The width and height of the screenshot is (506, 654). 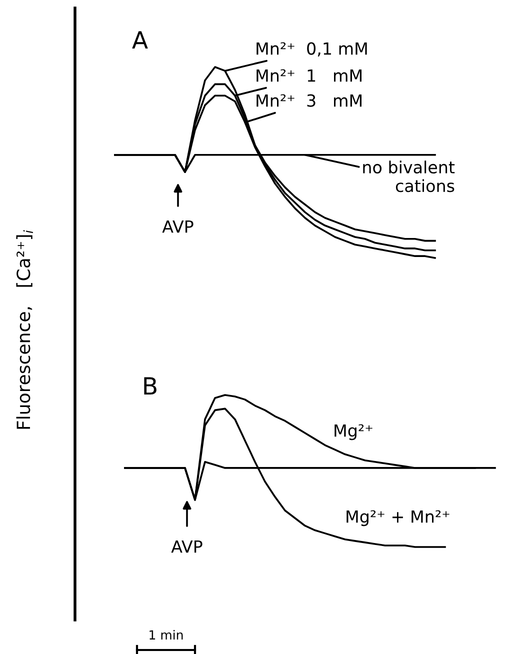 What do you see at coordinates (140, 40) in the screenshot?
I see `chart-title: A` at bounding box center [140, 40].